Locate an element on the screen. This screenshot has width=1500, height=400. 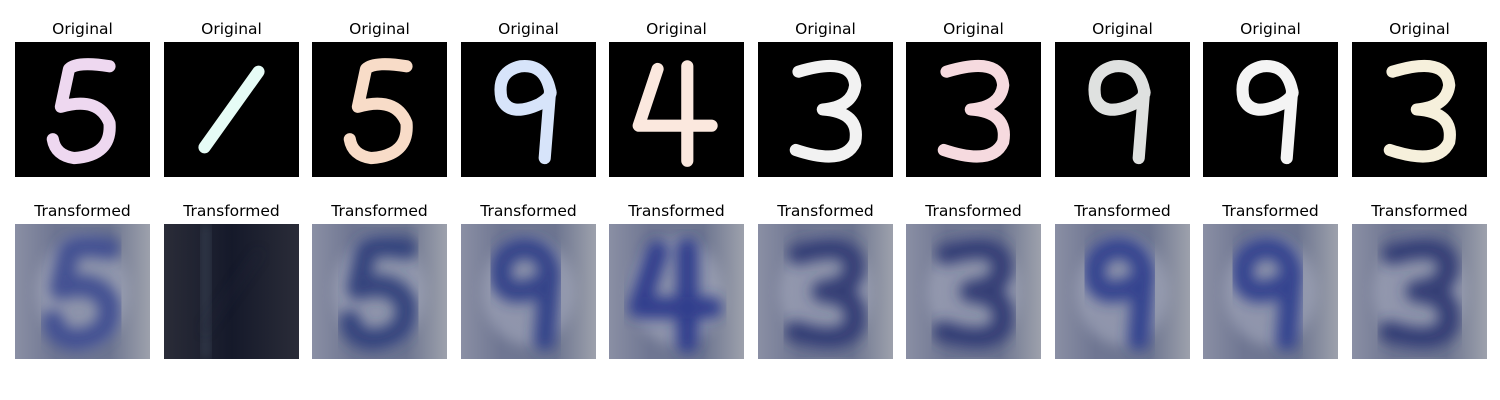
transformed-panel-9: Transformed is located at coordinates (1270, 278).